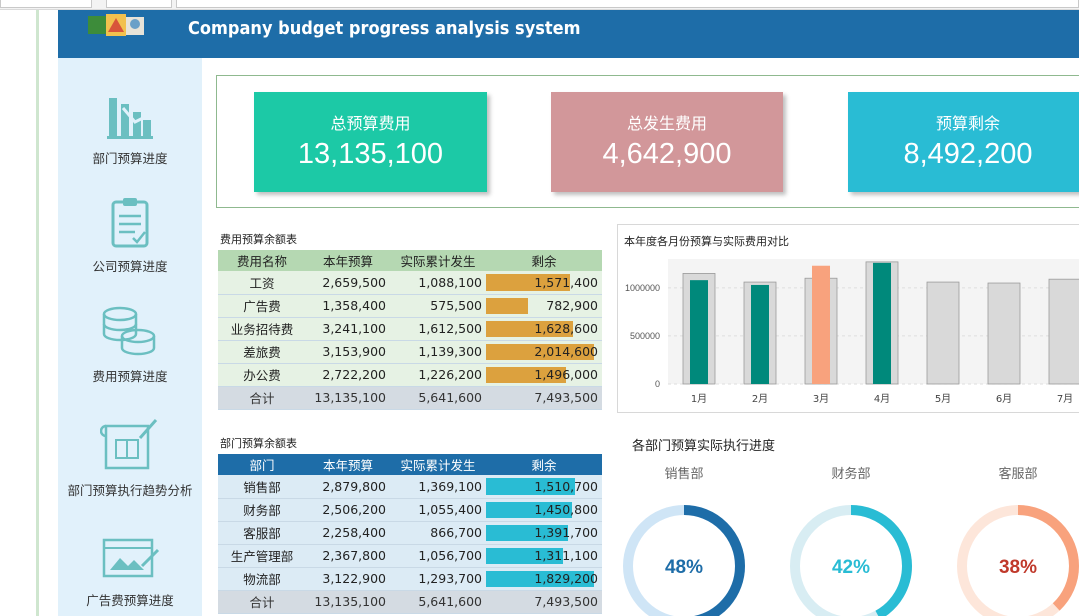 The height and width of the screenshot is (616, 1079). I want to click on x-tick-label: 4月, so click(882, 399).